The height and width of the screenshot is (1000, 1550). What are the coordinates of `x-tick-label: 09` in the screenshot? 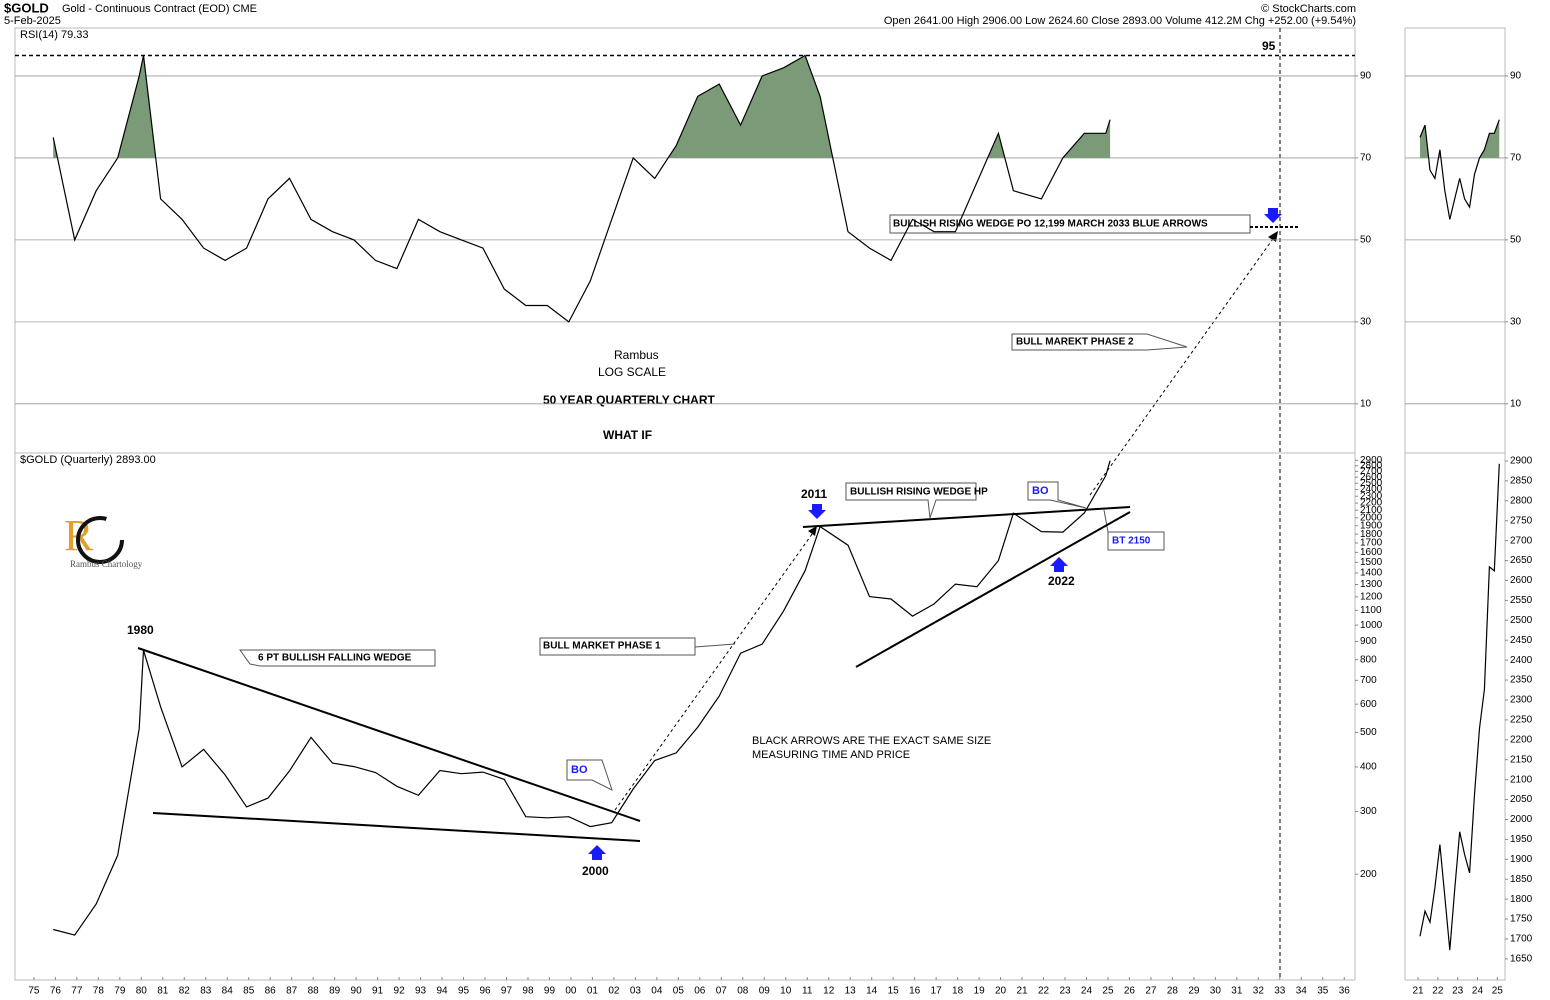 It's located at (765, 991).